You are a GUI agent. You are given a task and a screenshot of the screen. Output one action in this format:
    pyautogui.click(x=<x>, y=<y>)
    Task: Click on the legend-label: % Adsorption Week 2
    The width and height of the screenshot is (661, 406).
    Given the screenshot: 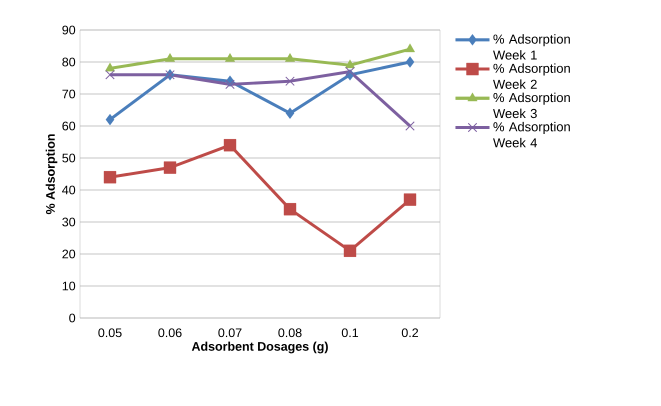 What is the action you would take?
    pyautogui.click(x=531, y=76)
    